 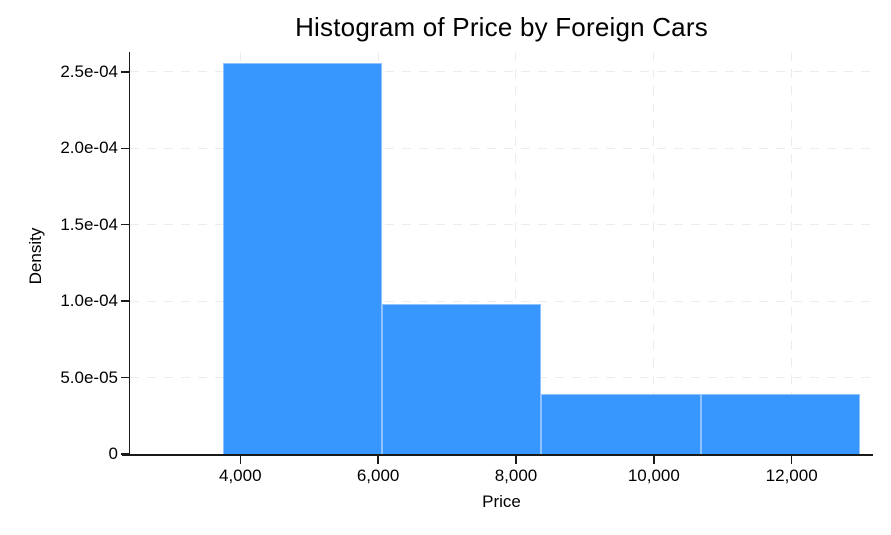 I want to click on y-axis-title: Density, so click(x=35, y=256).